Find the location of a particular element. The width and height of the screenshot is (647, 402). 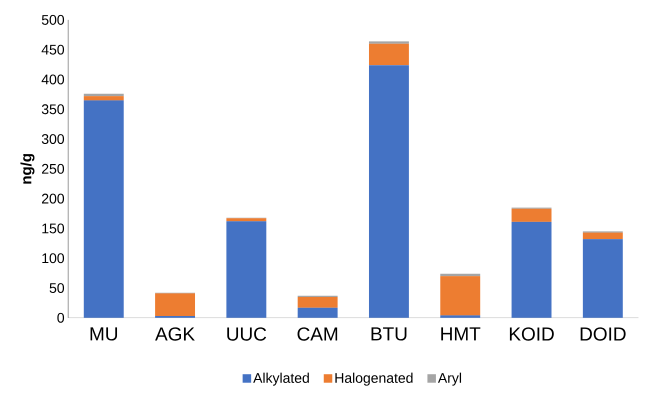

x-tick-label: BTU is located at coordinates (389, 334).